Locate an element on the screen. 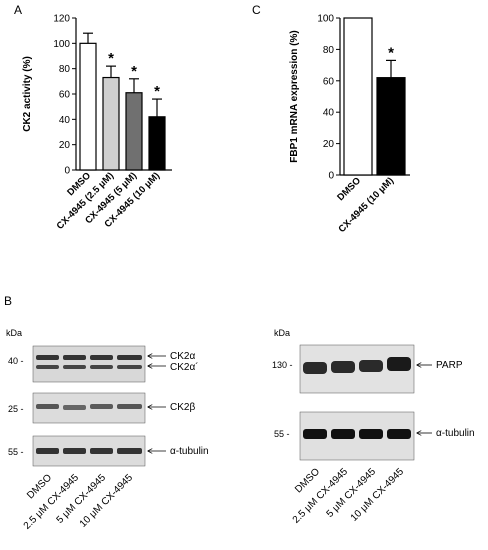  blots-right: kDa 130 - PARP 55 - α-tubulin is located at coordinates (373, 394).